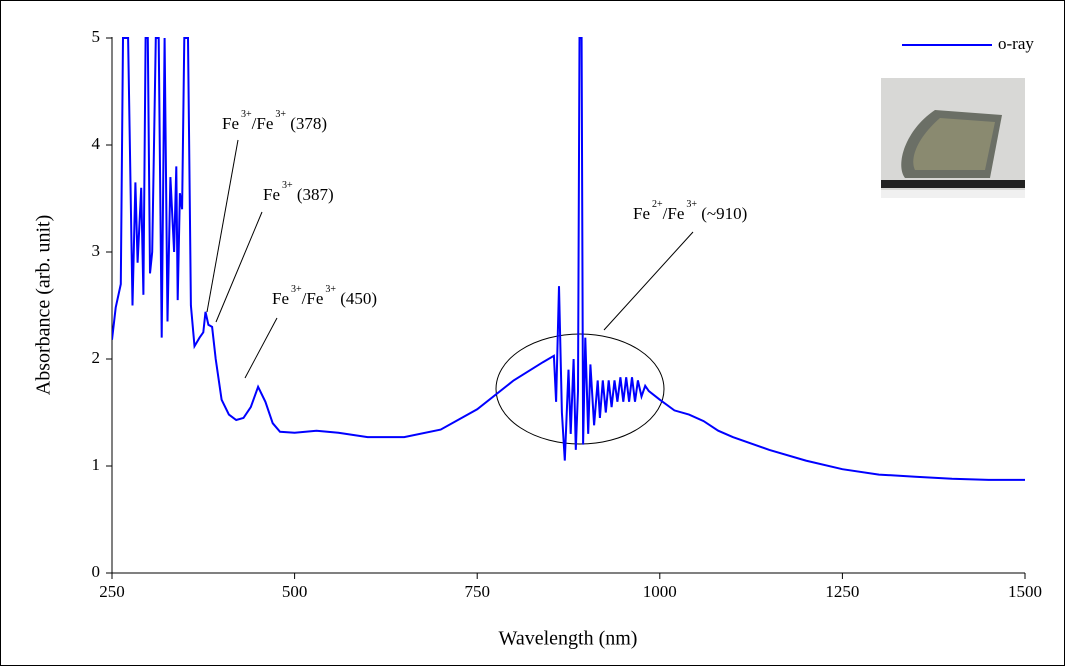 The height and width of the screenshot is (666, 1065). Describe the element at coordinates (295, 591) in the screenshot. I see `x-tick-label: 500` at that location.